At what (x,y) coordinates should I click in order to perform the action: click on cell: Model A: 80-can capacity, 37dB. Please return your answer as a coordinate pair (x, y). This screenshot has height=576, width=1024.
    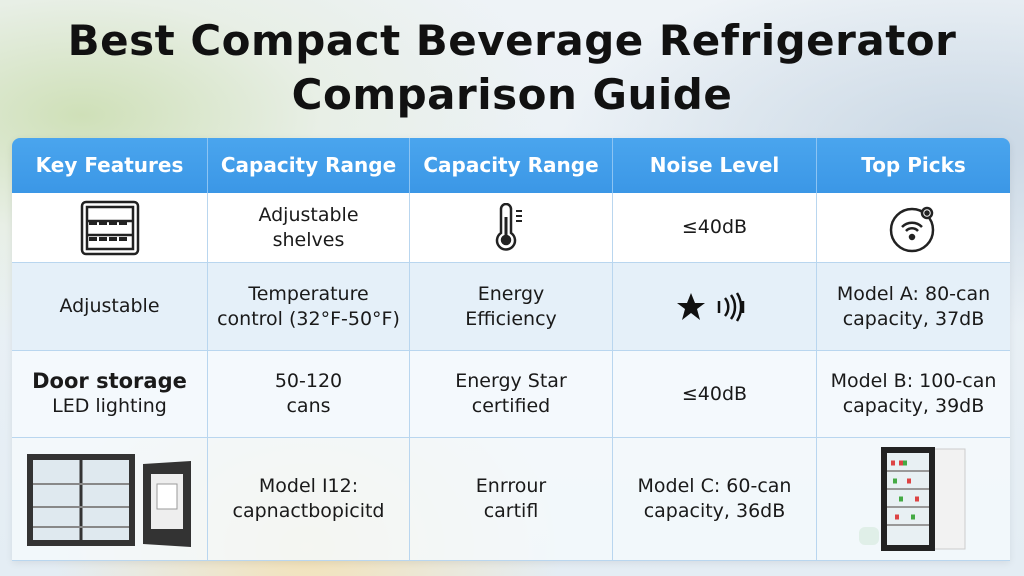
    Looking at the image, I should click on (913, 307).